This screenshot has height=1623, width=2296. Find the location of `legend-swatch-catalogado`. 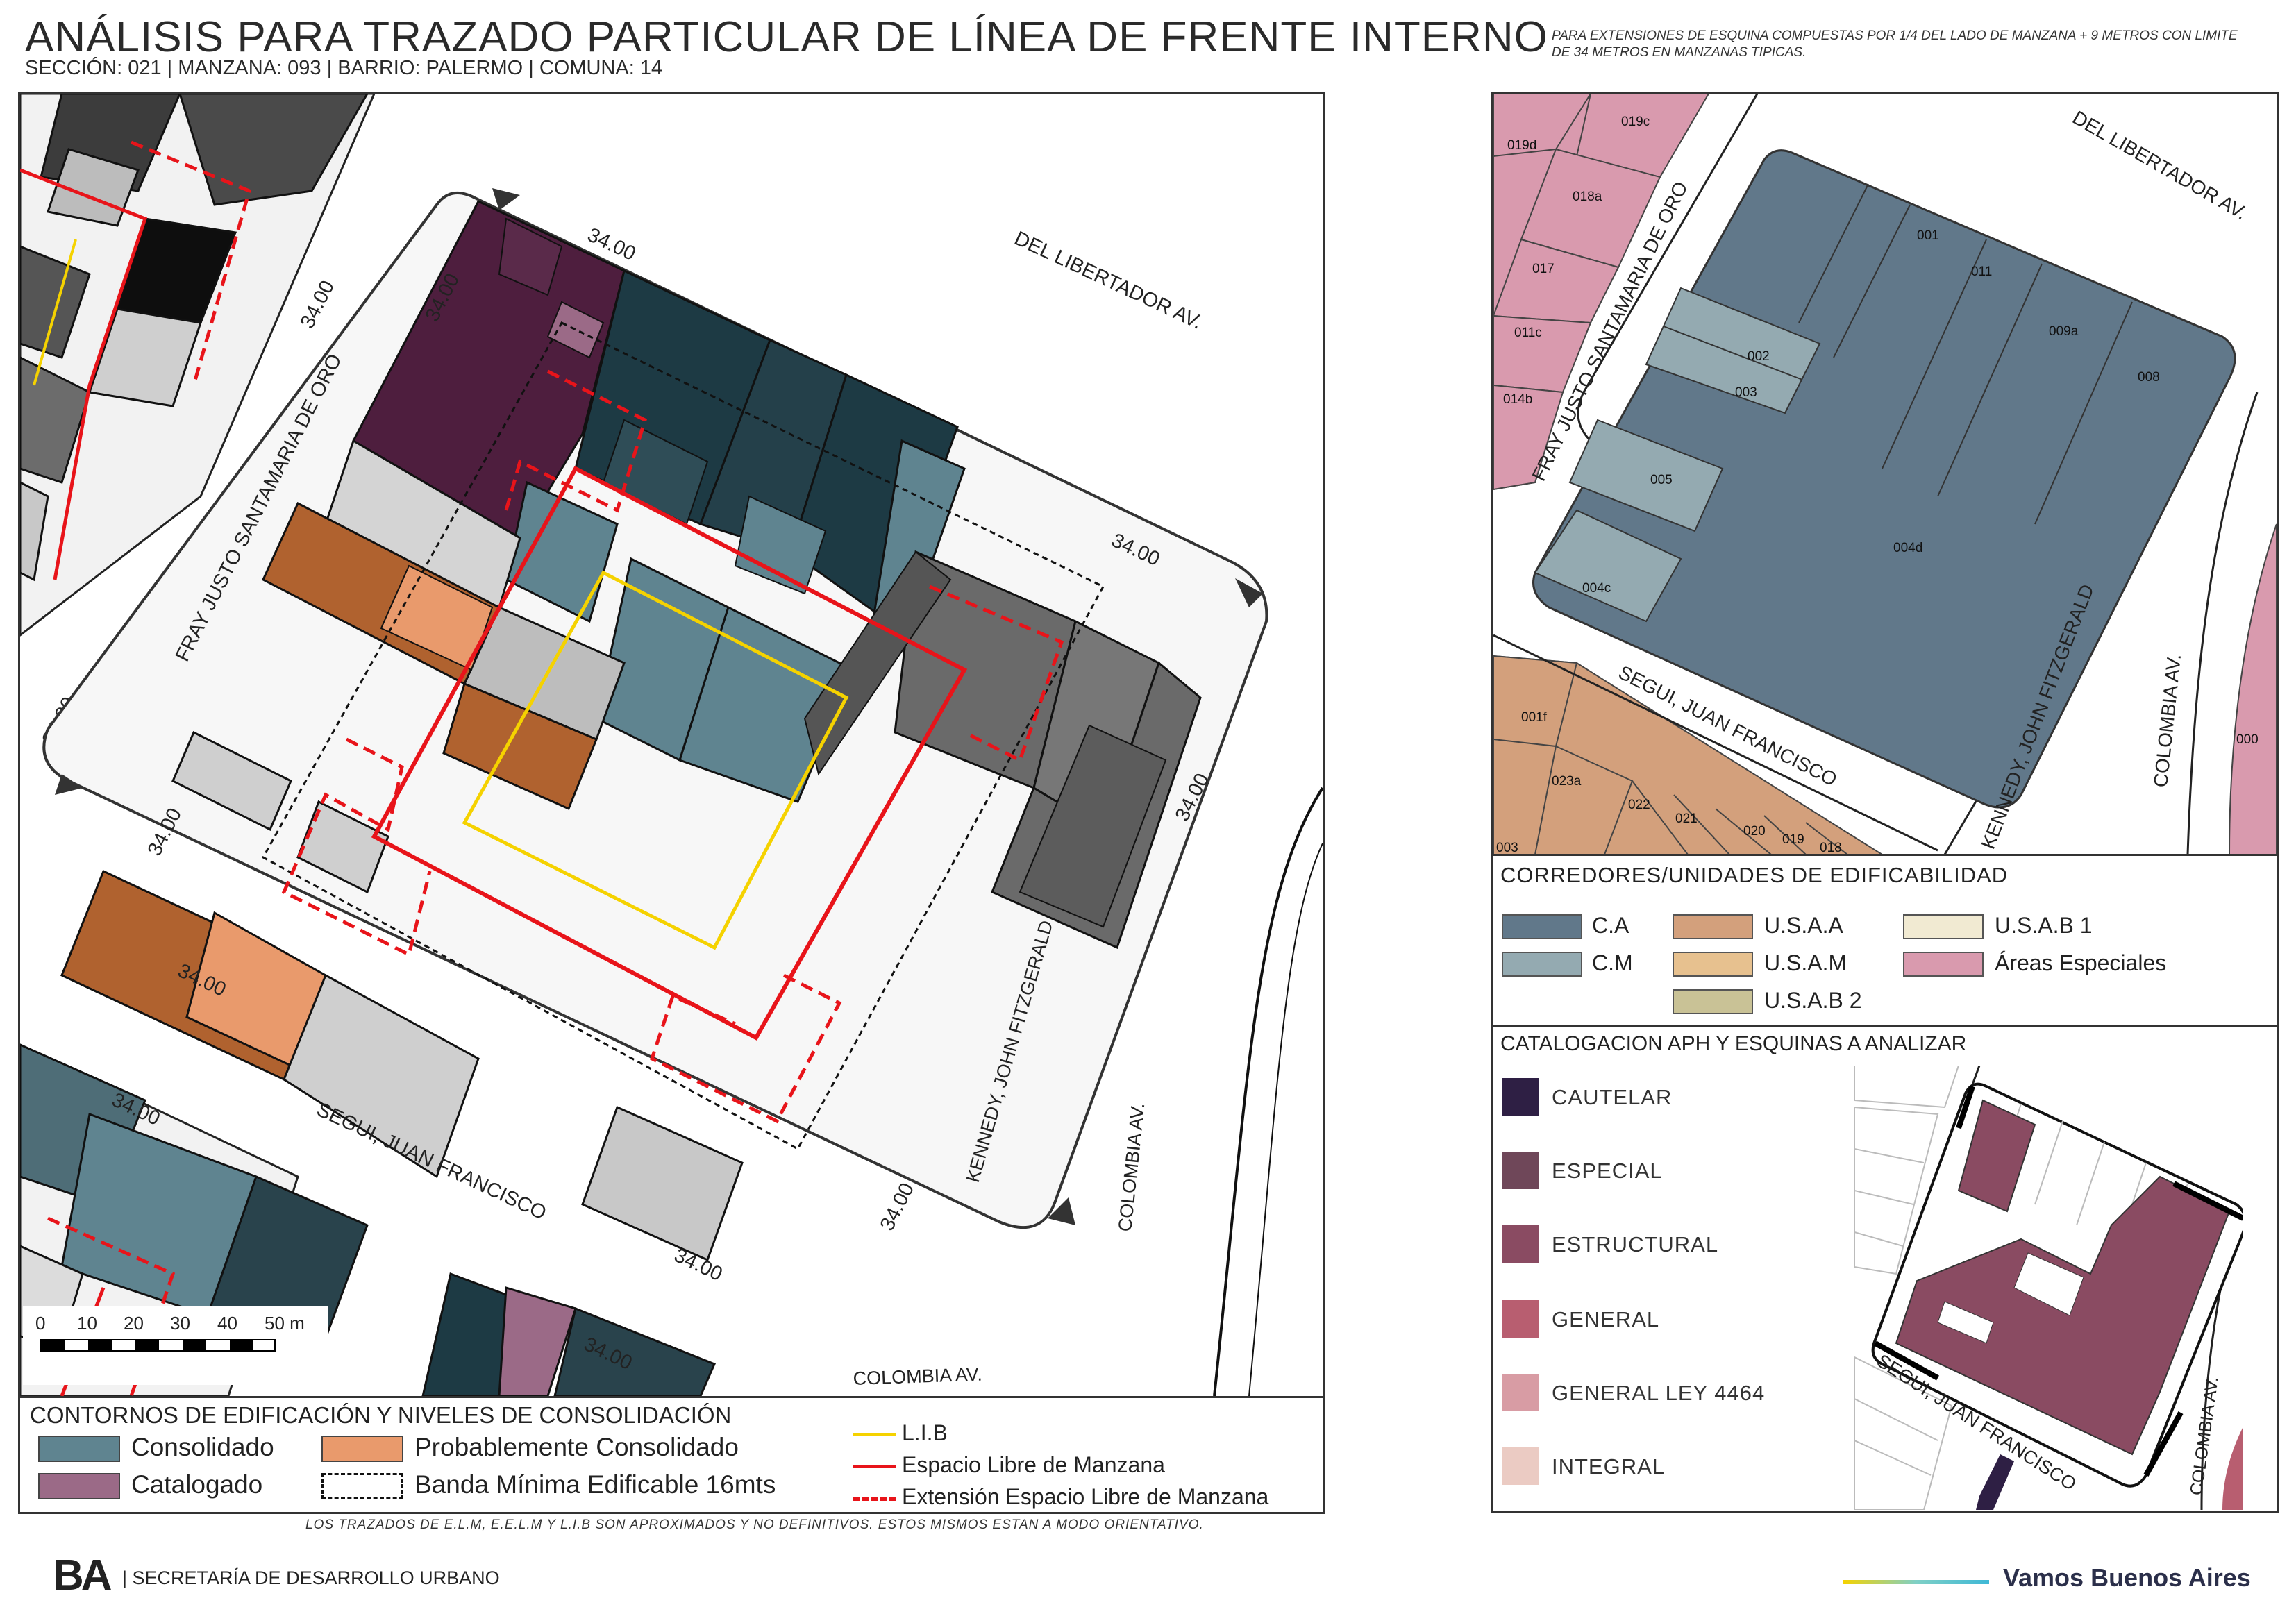

legend-swatch-catalogado is located at coordinates (79, 1486).